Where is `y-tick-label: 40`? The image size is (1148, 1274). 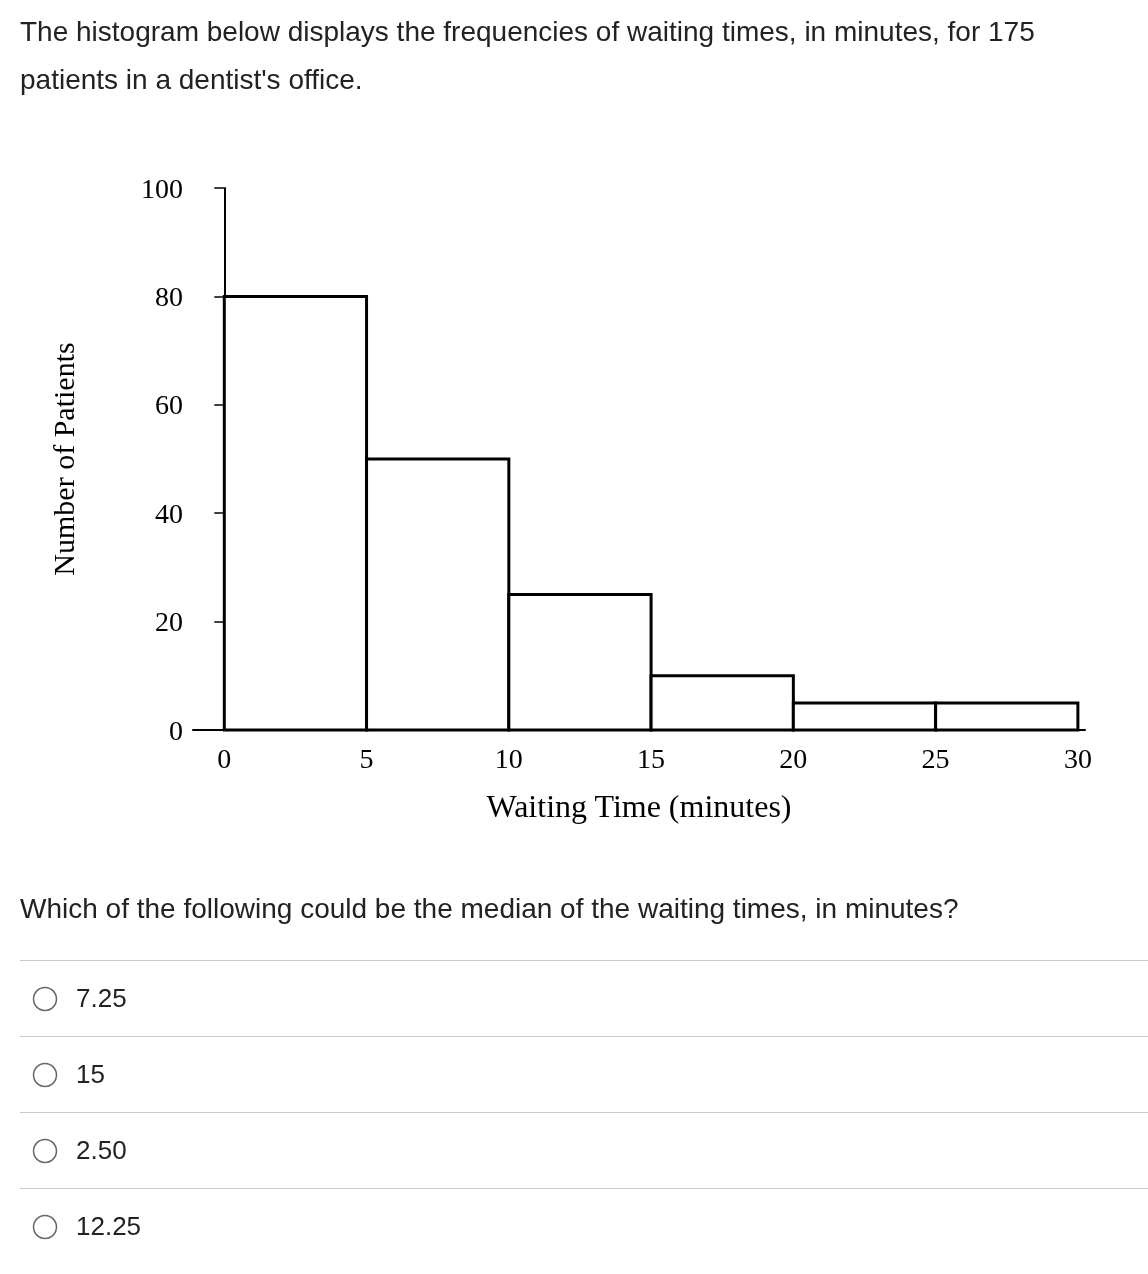
y-tick-label: 40 is located at coordinates (169, 513).